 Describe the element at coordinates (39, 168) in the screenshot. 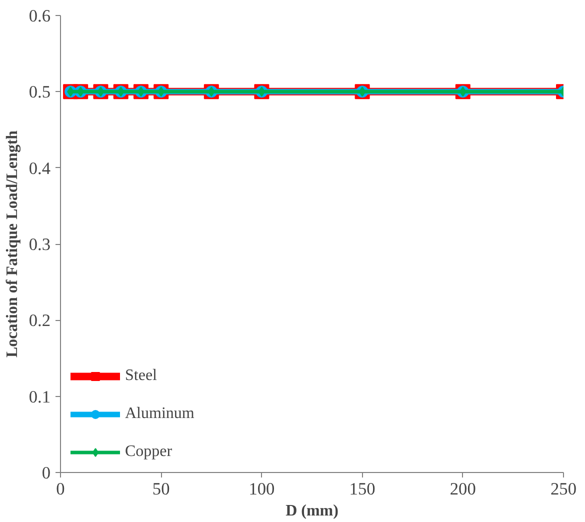

I see `y-tick-label: 0.4` at that location.